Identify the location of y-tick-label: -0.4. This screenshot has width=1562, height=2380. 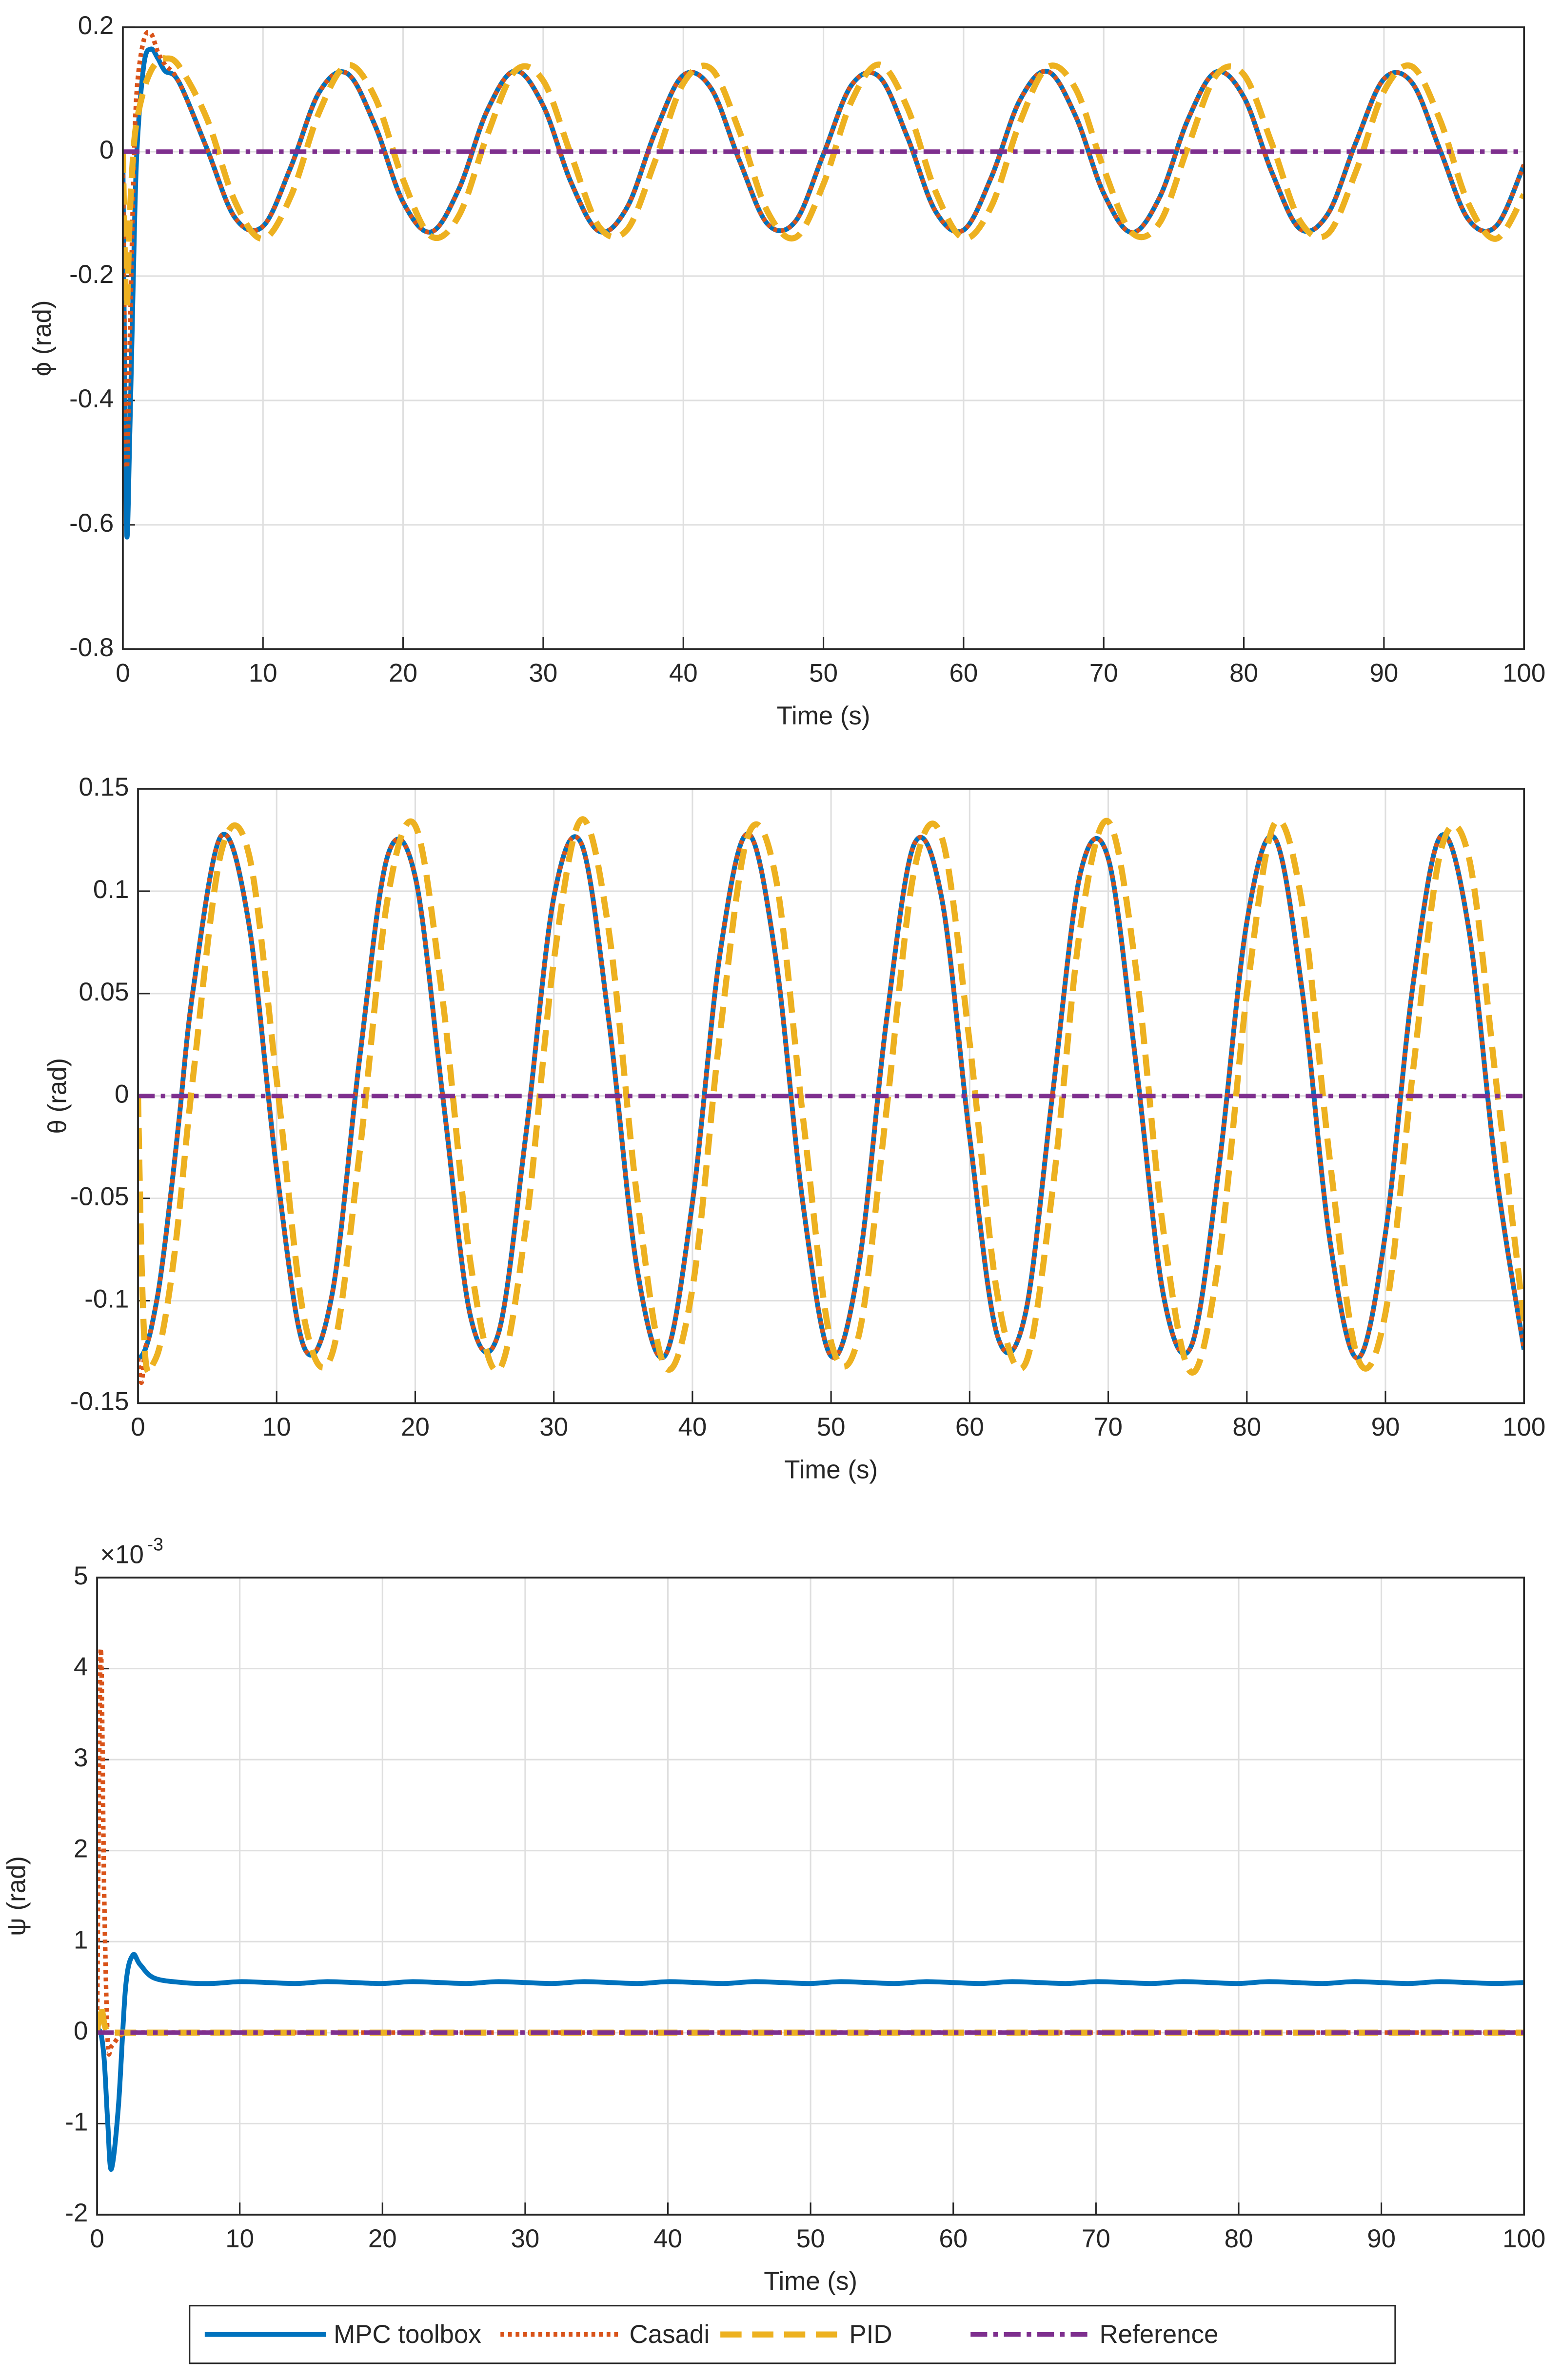
(91, 398).